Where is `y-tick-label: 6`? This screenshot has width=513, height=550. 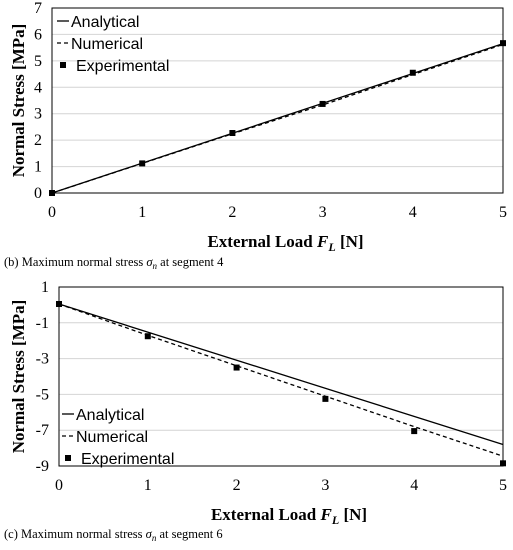
y-tick-label: 6 is located at coordinates (38, 34).